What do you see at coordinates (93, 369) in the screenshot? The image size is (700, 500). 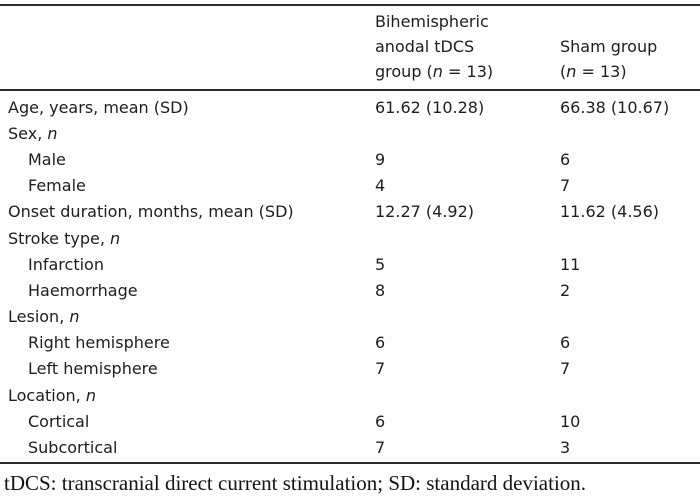 I see `row-label: Left hemisphere` at bounding box center [93, 369].